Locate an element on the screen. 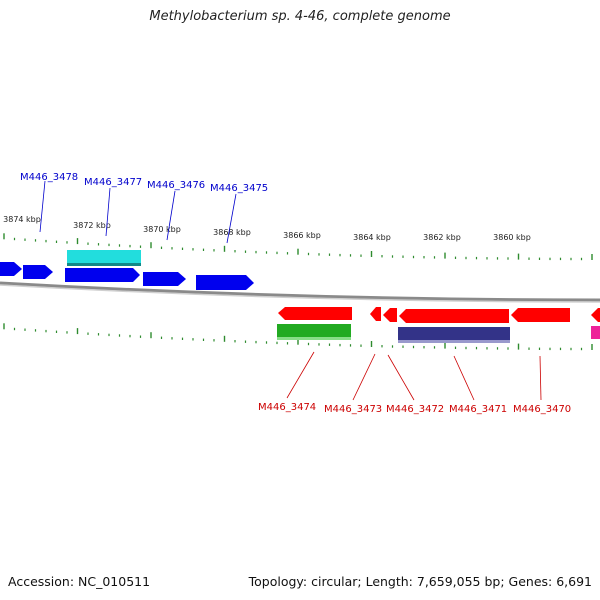  kbp-label: 3864 kbp is located at coordinates (372, 237).